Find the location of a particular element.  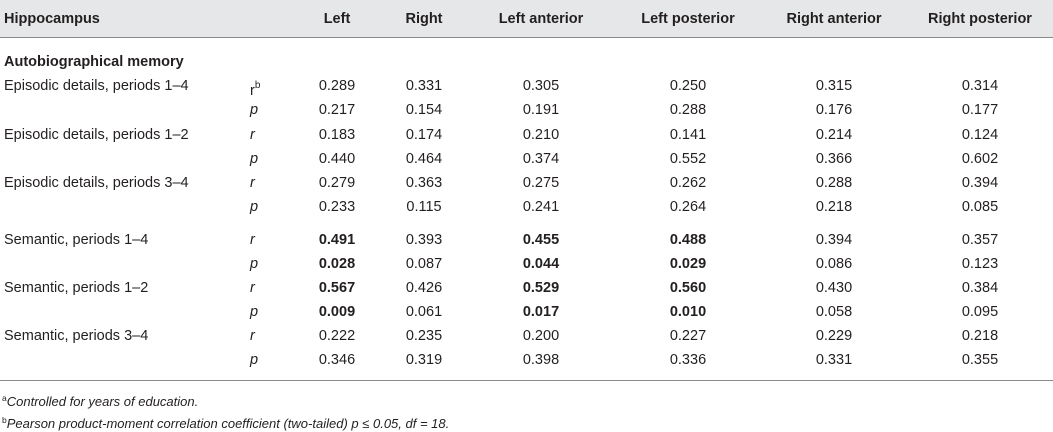

row-stat: rb is located at coordinates (255, 88).